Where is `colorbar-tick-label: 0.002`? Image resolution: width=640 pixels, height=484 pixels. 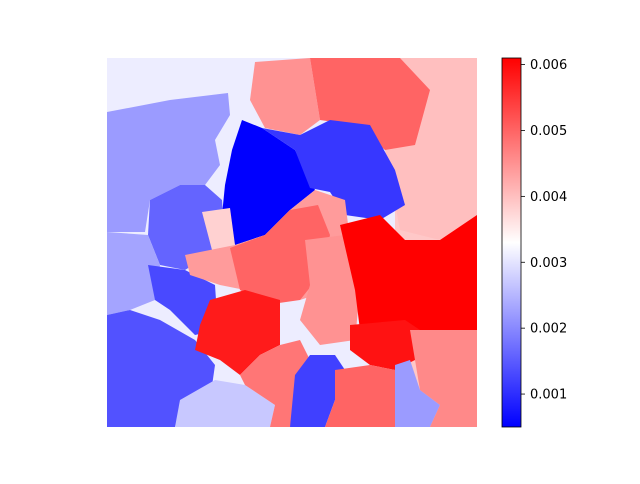
colorbar-tick-label: 0.002 is located at coordinates (548, 329).